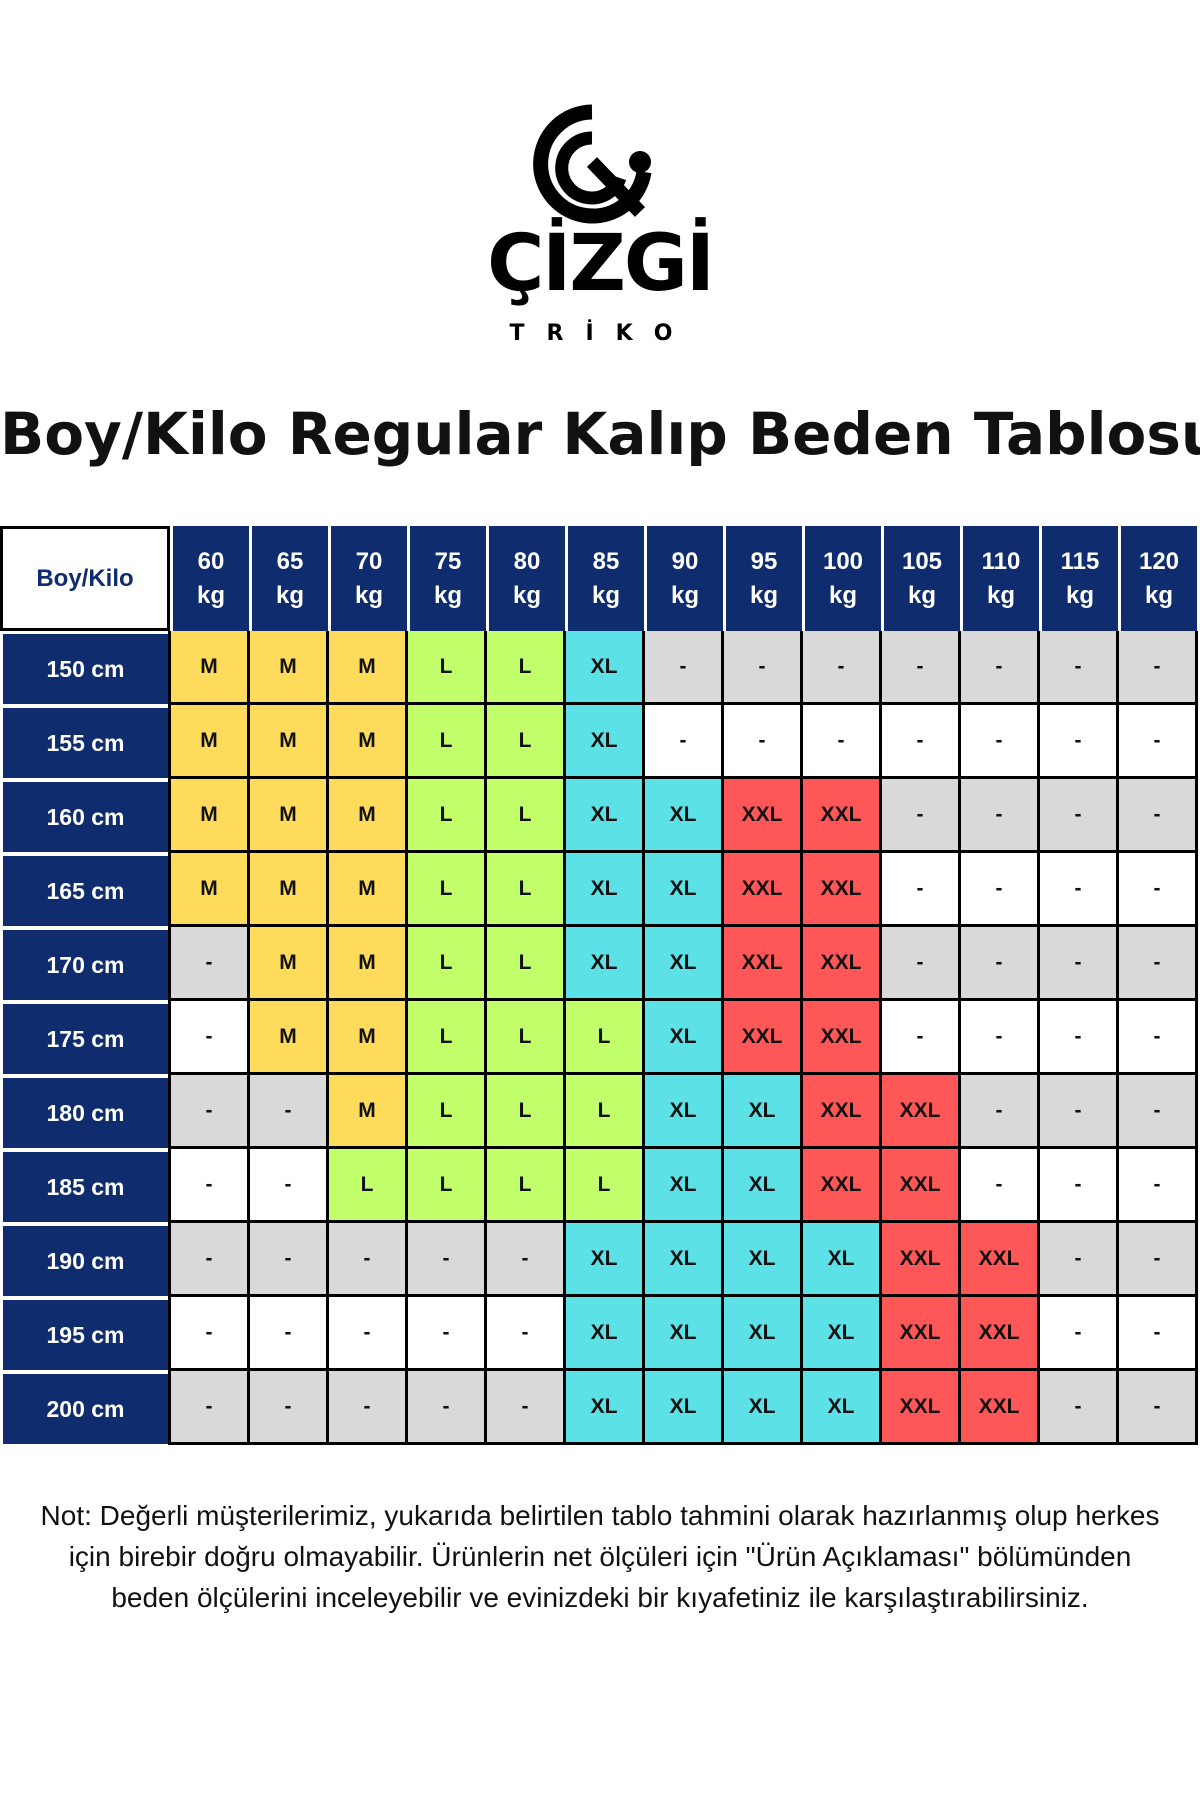  Describe the element at coordinates (85, 1409) in the screenshot. I see `height-label: 200 cm` at that location.